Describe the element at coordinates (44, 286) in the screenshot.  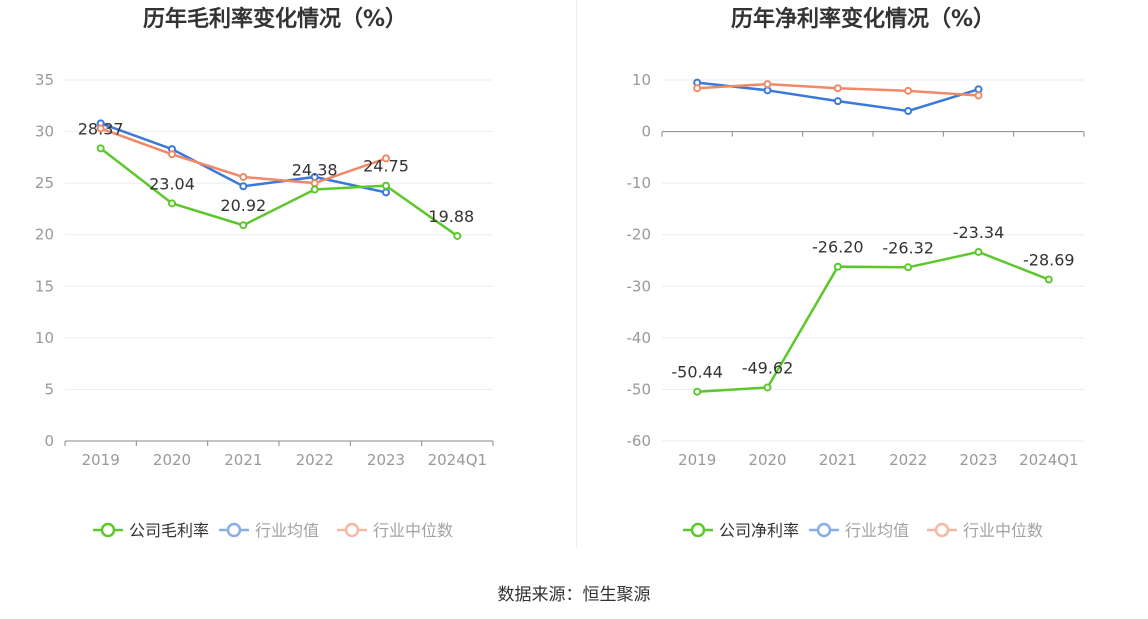
I see `y-tick-label: 15` at that location.